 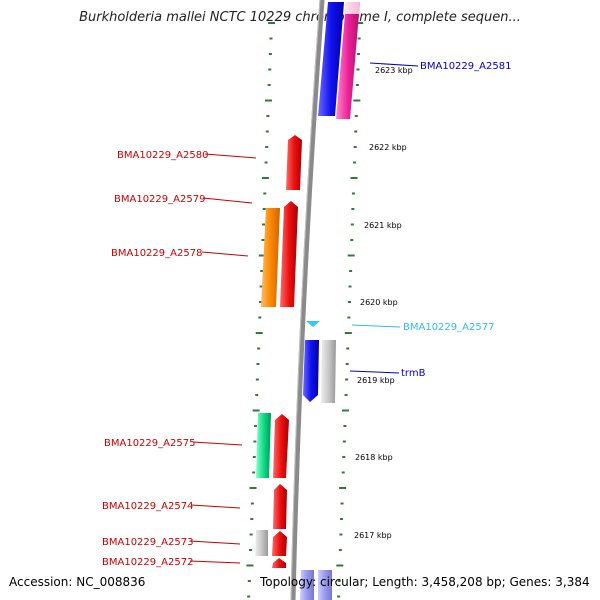 I want to click on gene-label: BMA10229_A2573, so click(x=147, y=542).